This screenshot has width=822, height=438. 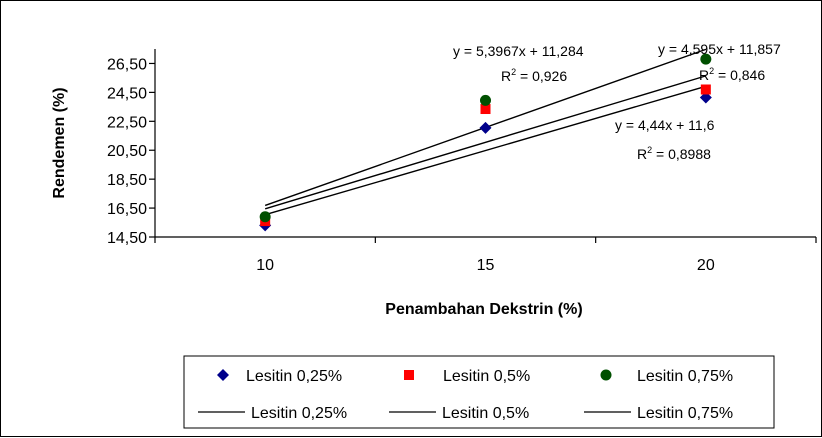 What do you see at coordinates (518, 51) in the screenshot?
I see `equation-lesitin-075: y = 5,3967x + 11,284` at bounding box center [518, 51].